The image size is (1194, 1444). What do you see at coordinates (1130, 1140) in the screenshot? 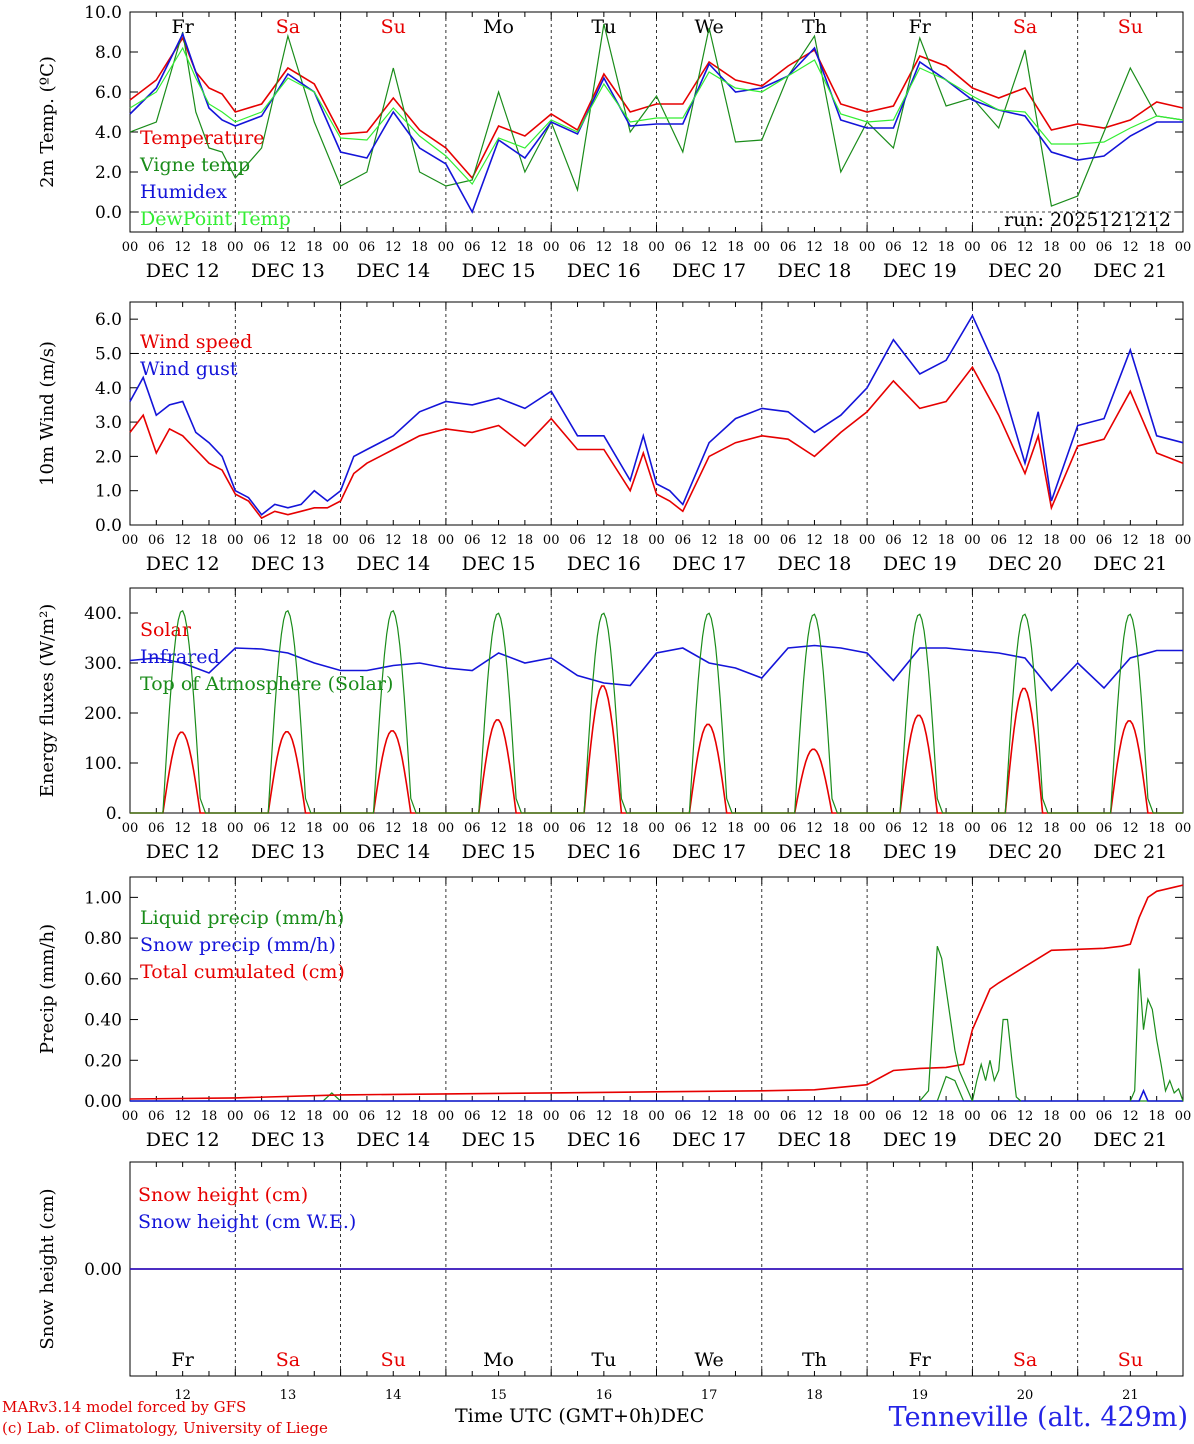
I see `day-label: DEC 21` at bounding box center [1130, 1140].